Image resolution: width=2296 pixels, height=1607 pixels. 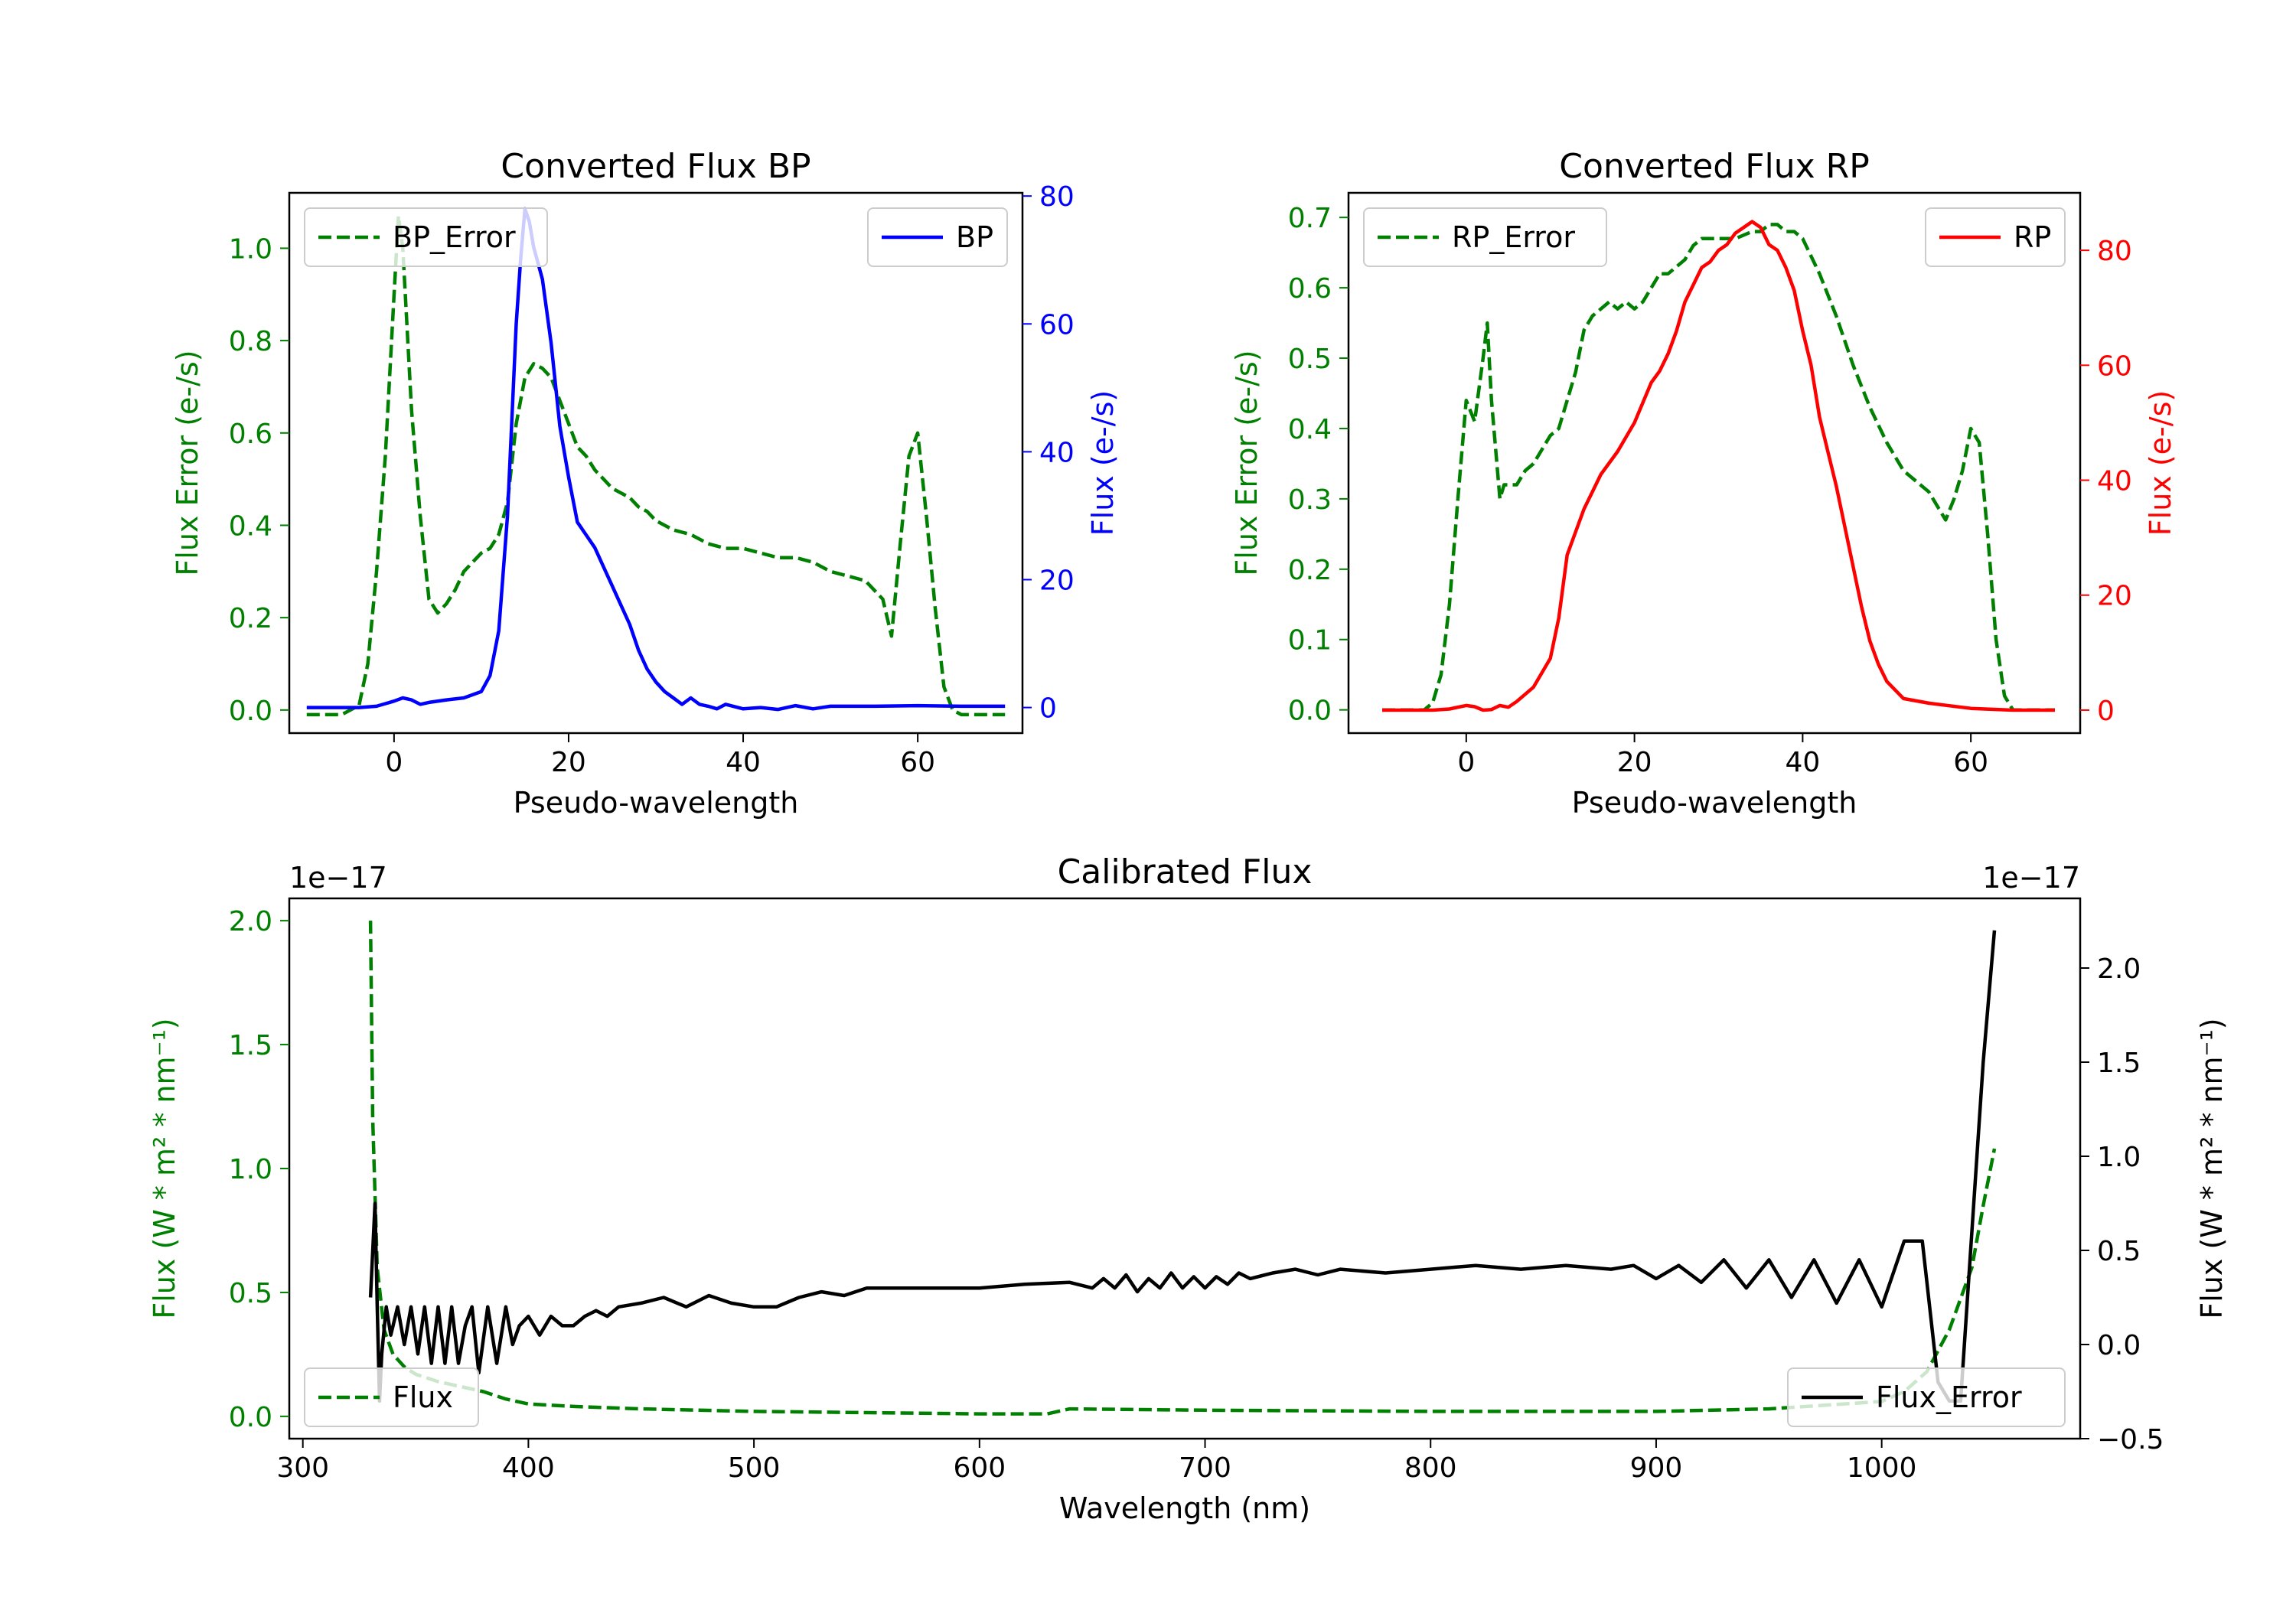 I want to click on legend-label: RP, so click(x=2032, y=237).